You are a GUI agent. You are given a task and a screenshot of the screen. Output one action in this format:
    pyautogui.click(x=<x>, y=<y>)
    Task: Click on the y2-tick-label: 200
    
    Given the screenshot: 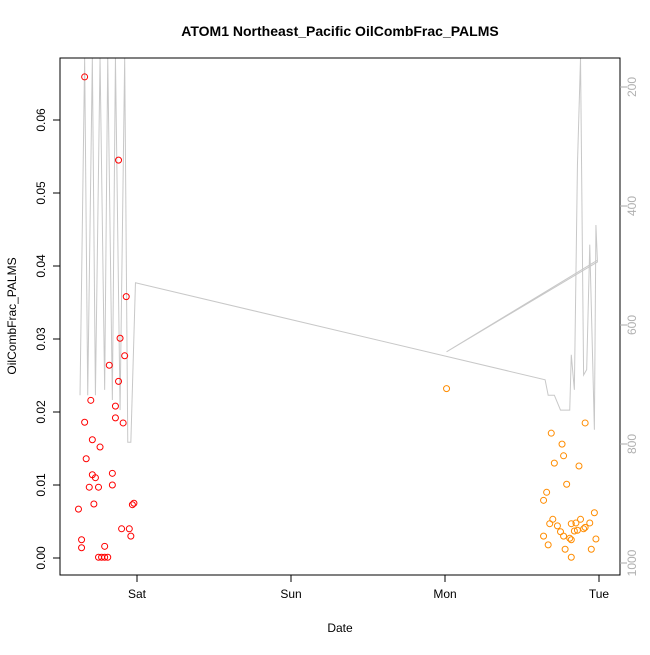 What is the action you would take?
    pyautogui.click(x=632, y=87)
    